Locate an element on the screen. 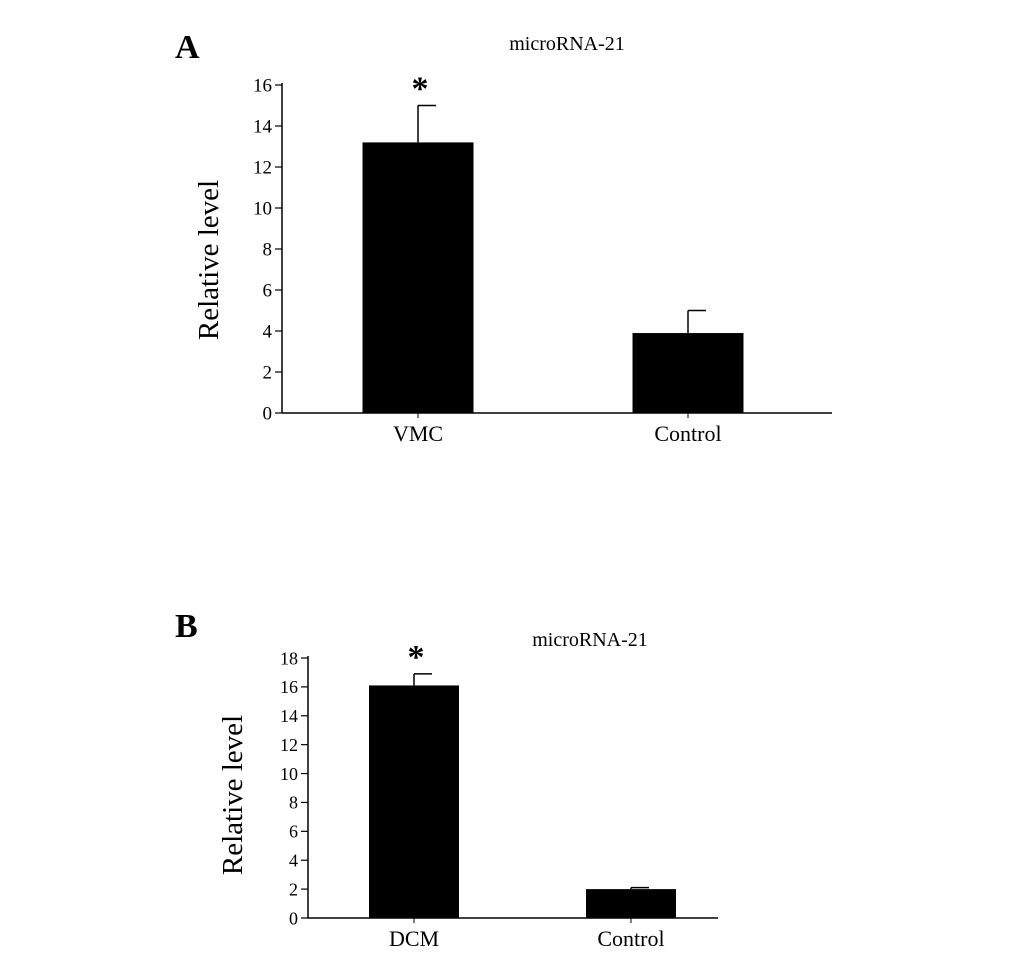 The image size is (1033, 968). x-tick-label: VMC is located at coordinates (418, 433).